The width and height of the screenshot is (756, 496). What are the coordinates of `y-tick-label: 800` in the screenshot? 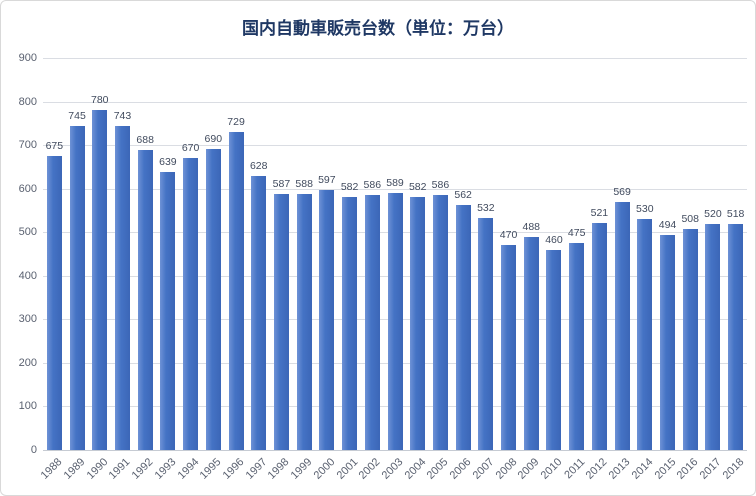 It's located at (27, 102).